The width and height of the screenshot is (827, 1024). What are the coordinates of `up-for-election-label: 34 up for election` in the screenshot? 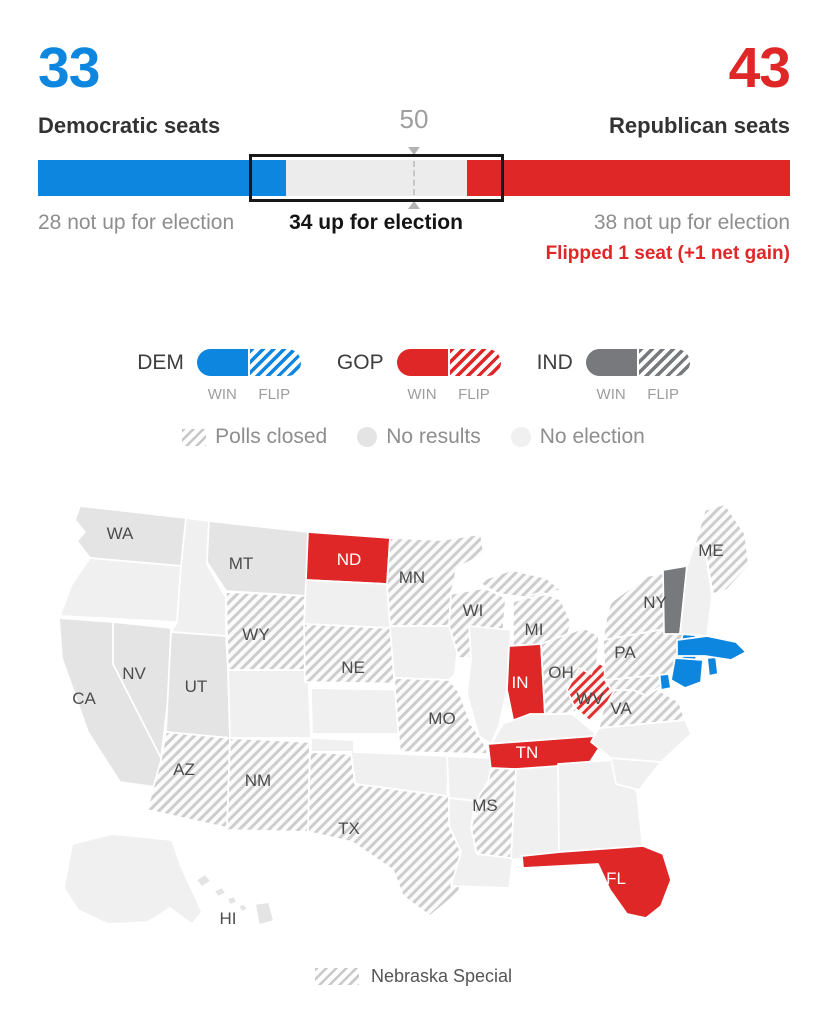 It's located at (376, 222).